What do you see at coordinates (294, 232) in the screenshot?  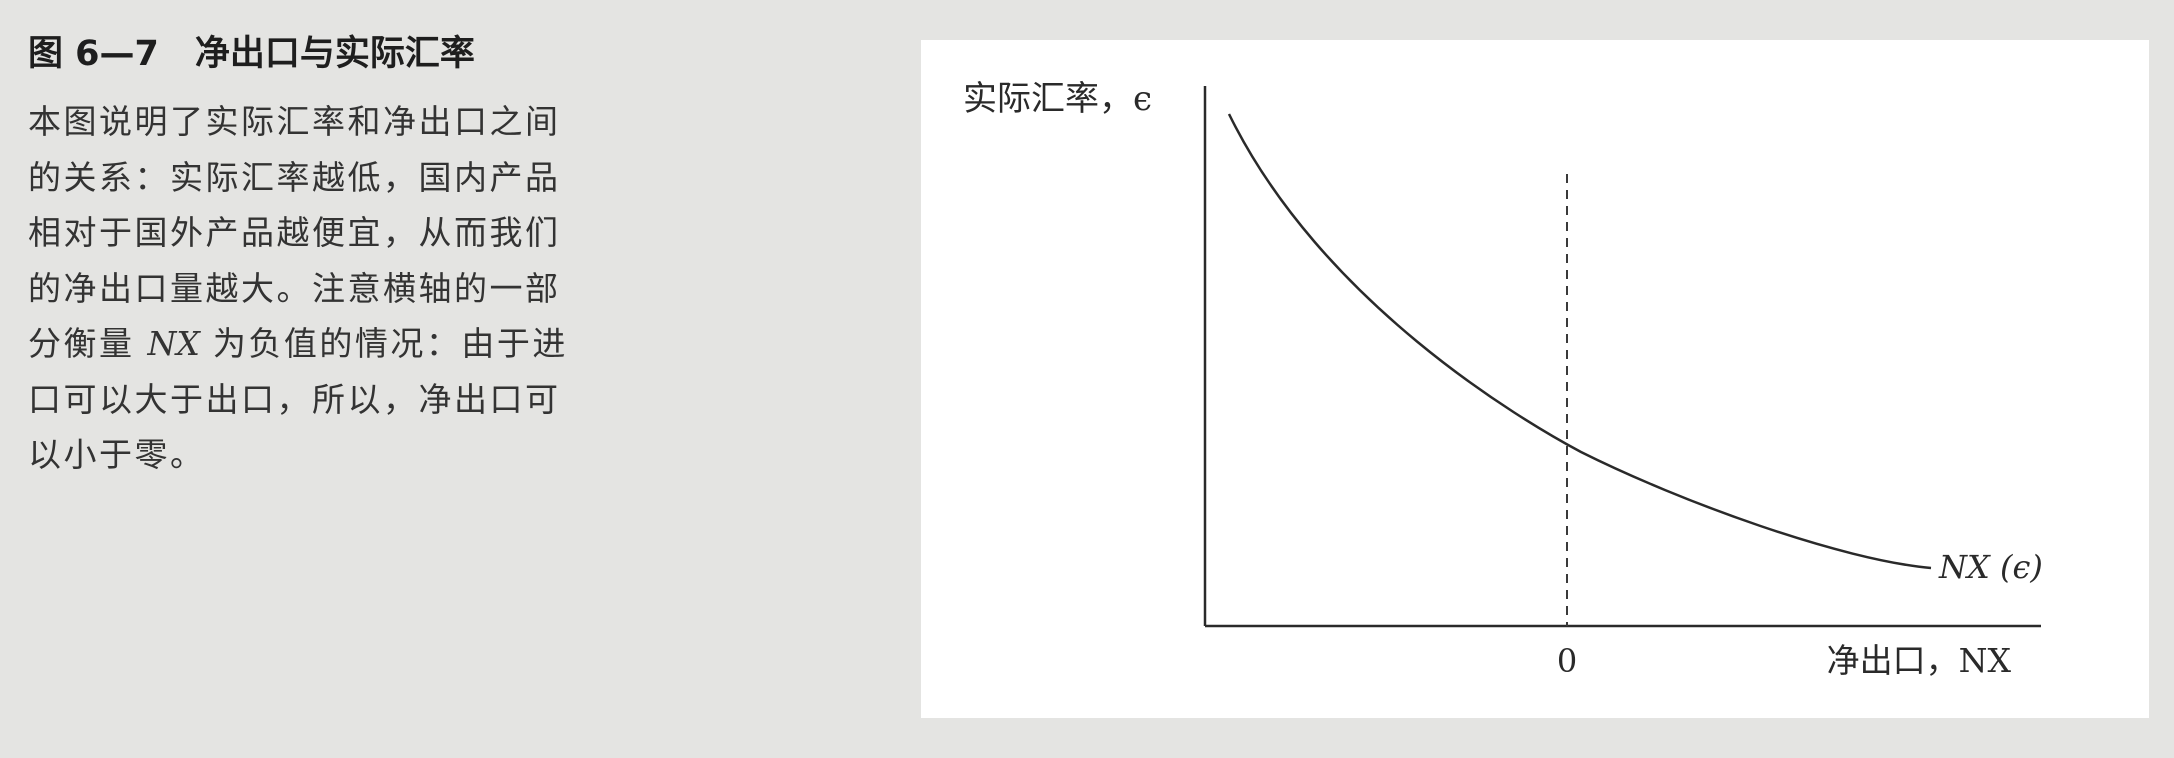 I see `caption-line: 相对于国外产品越便宜，从而我们` at bounding box center [294, 232].